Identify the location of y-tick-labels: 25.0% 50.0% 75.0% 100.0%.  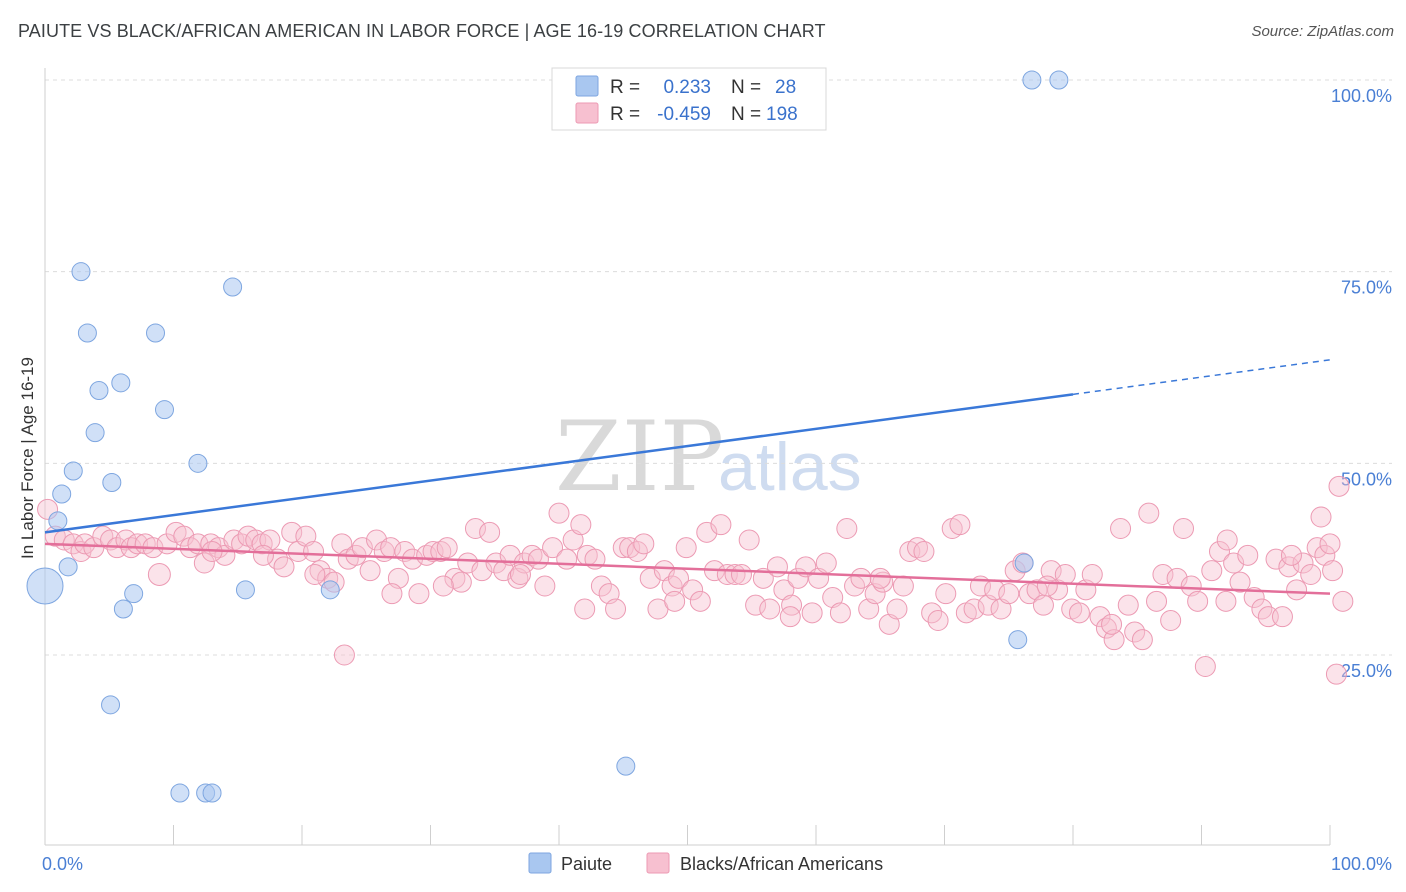
(1361, 383).